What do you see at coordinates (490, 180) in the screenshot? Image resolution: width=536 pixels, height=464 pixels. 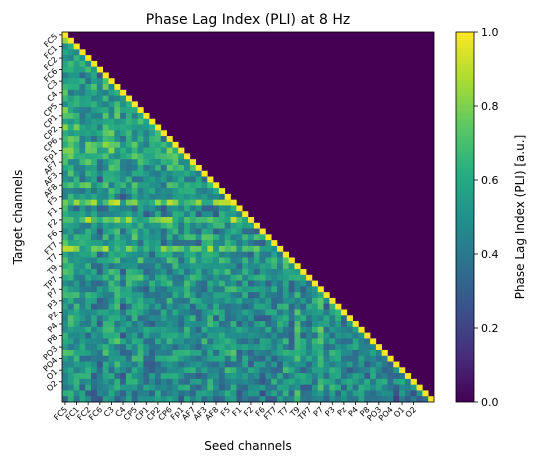 I see `colorbar-tick-label: 0.6` at bounding box center [490, 180].